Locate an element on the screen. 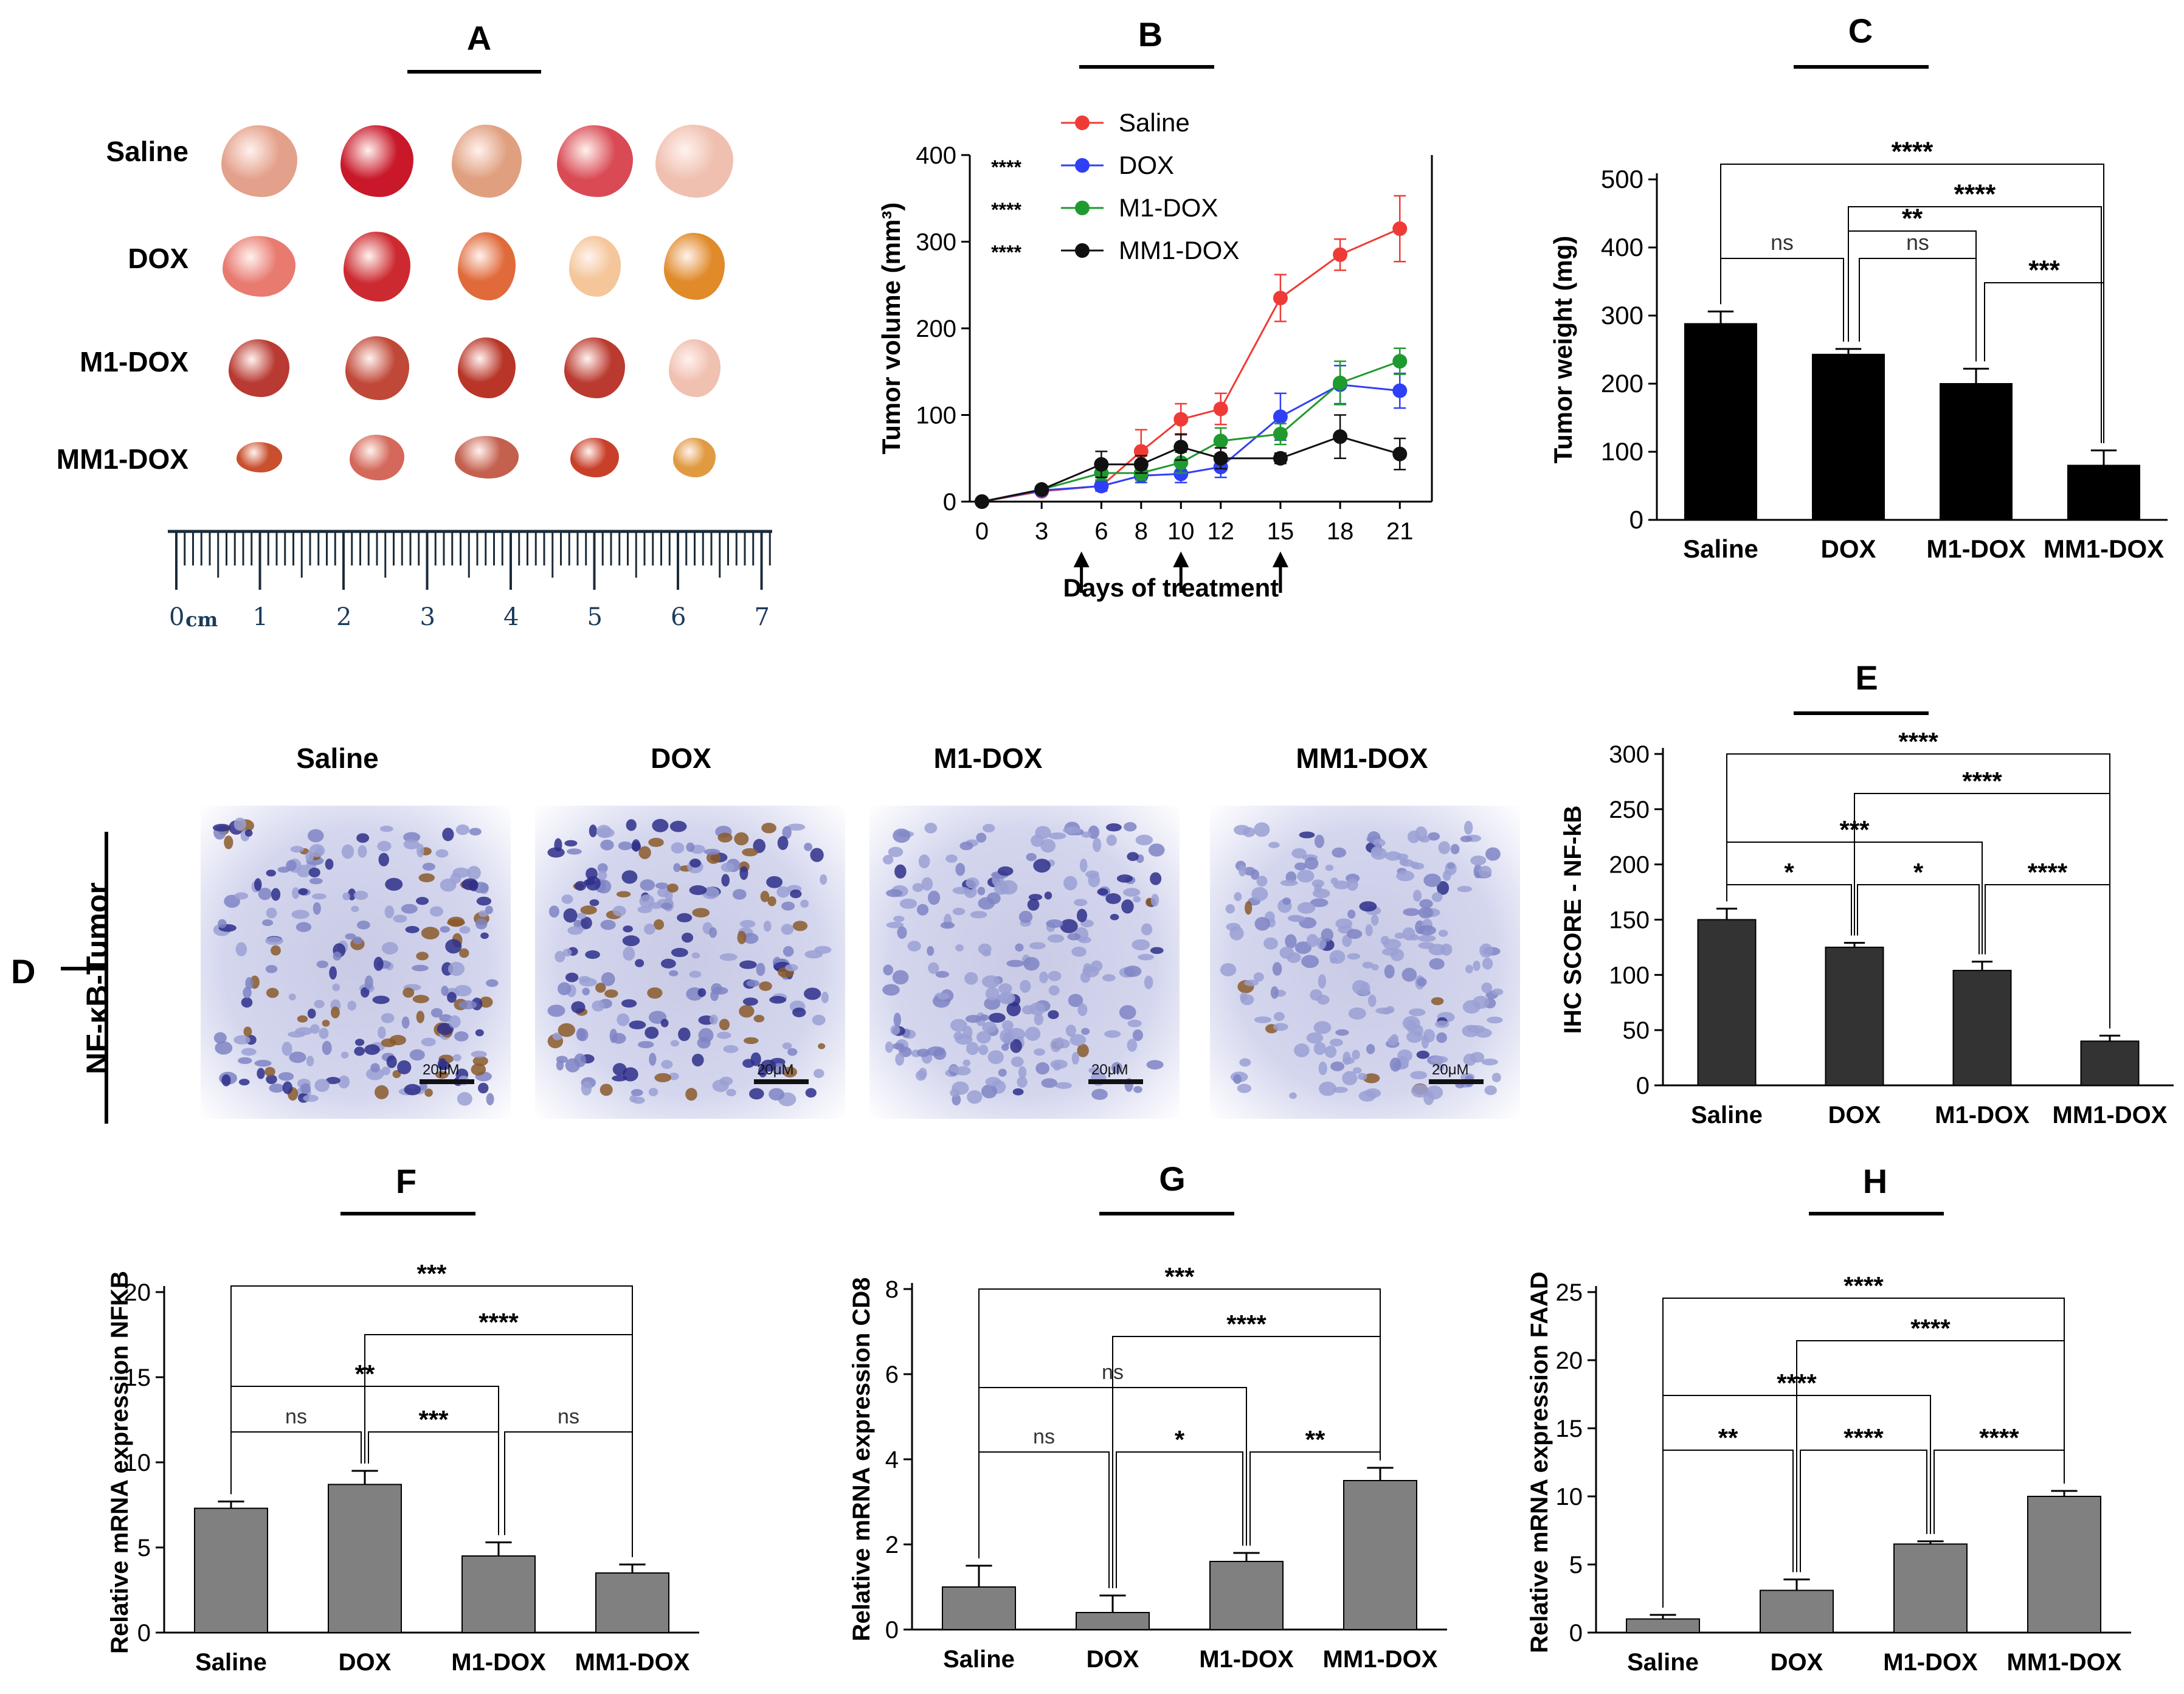 This screenshot has height=1694, width=2184. y-tick-label: 50 is located at coordinates (1636, 1030).